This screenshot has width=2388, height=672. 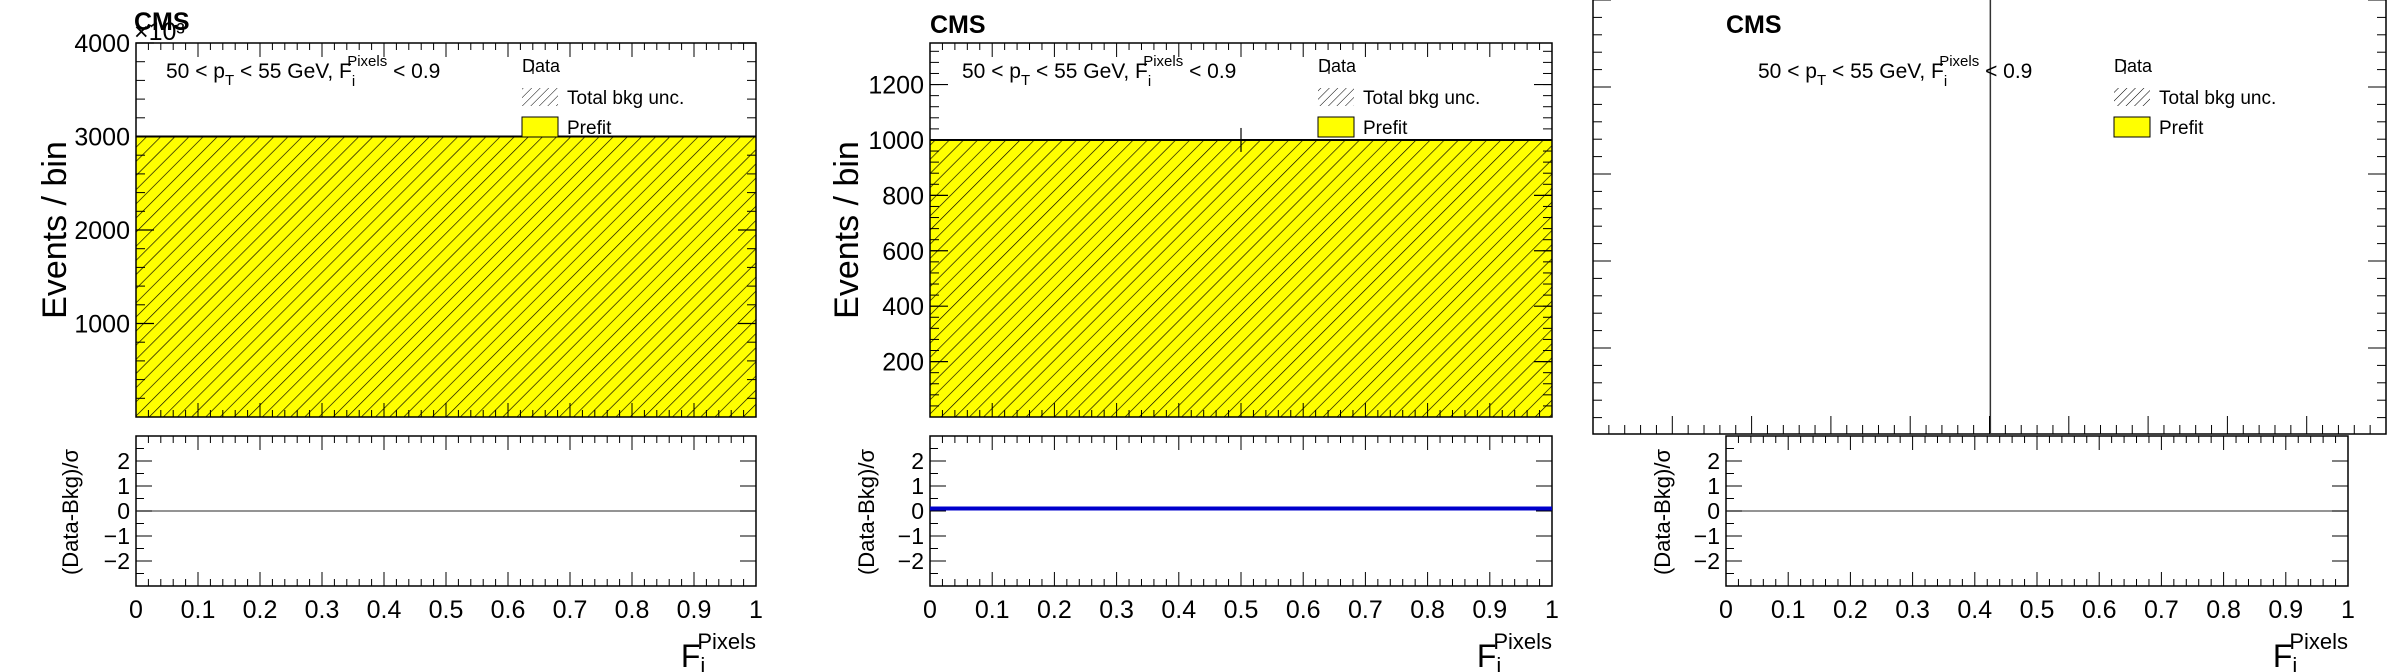 What do you see at coordinates (896, 86) in the screenshot?
I see `y-tick-label: 1200` at bounding box center [896, 86].